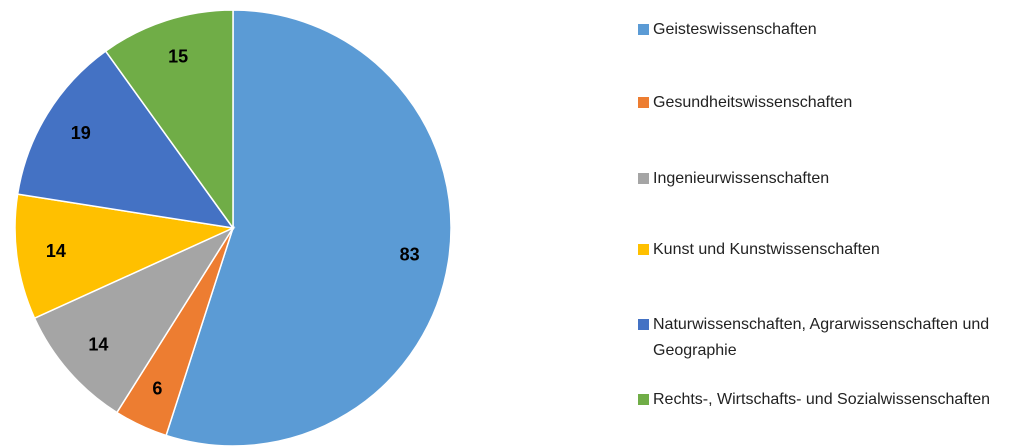 The height and width of the screenshot is (447, 1026). Describe the element at coordinates (828, 30) in the screenshot. I see `legend-item: Geisteswissenschaften` at that location.